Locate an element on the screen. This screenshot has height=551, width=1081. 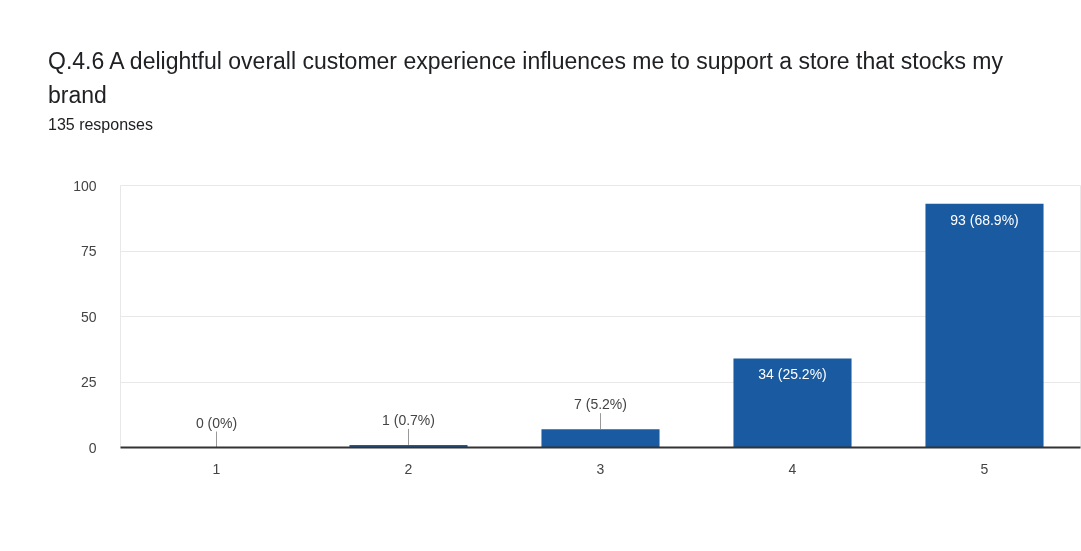
data-label: 93 (68.9%) is located at coordinates (984, 219).